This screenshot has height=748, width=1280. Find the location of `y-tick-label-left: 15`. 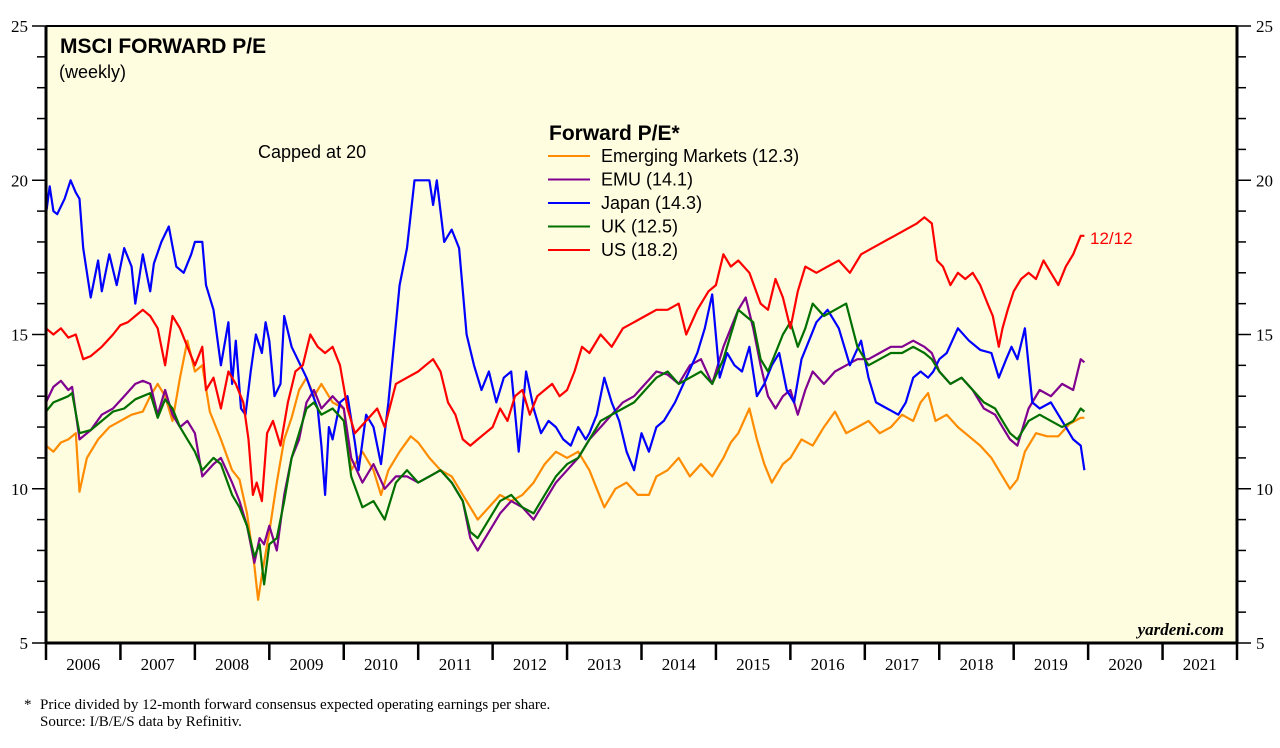

y-tick-label-left: 15 is located at coordinates (19, 335).